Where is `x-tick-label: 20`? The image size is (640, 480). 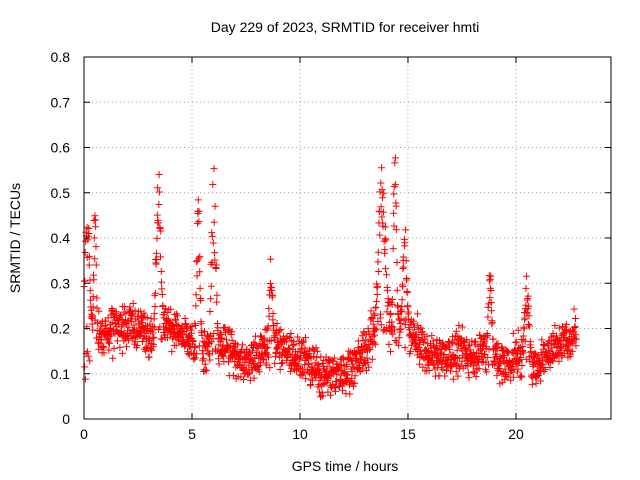
x-tick-label: 20 is located at coordinates (516, 434).